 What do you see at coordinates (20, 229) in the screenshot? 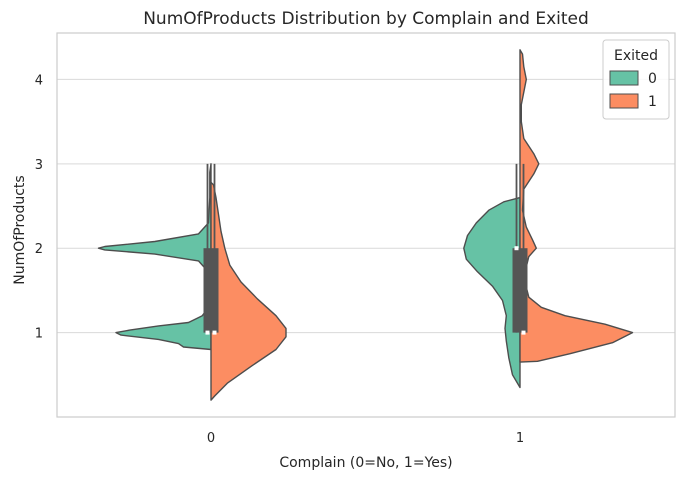
I see `y-axis-label: NumOfProducts` at bounding box center [20, 229].